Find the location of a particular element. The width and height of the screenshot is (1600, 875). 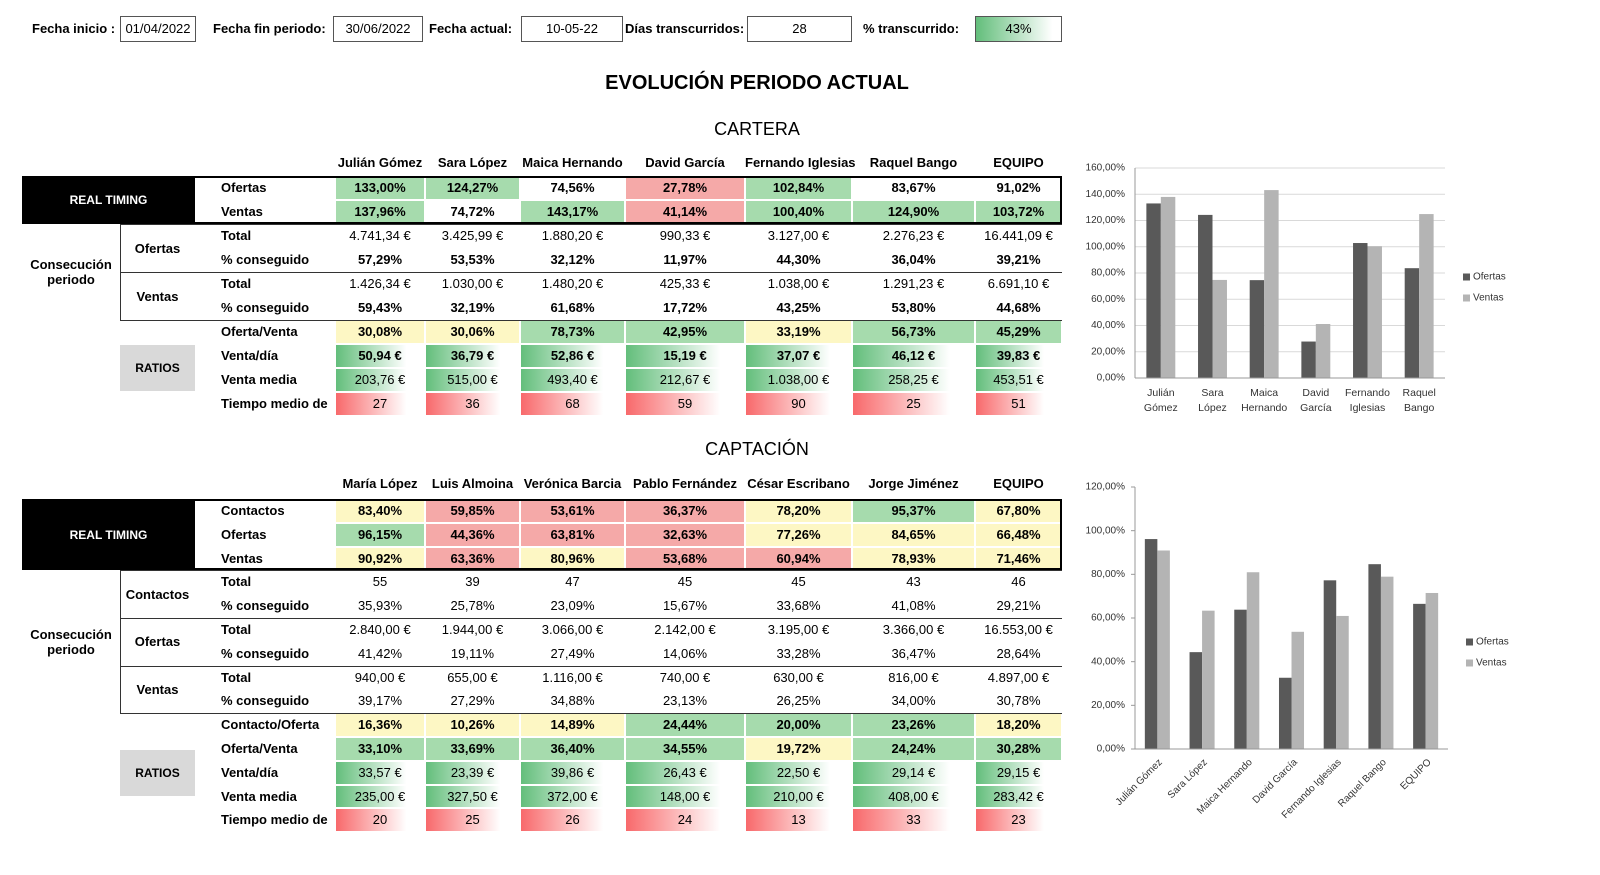

cell: 60,94% is located at coordinates (798, 558).